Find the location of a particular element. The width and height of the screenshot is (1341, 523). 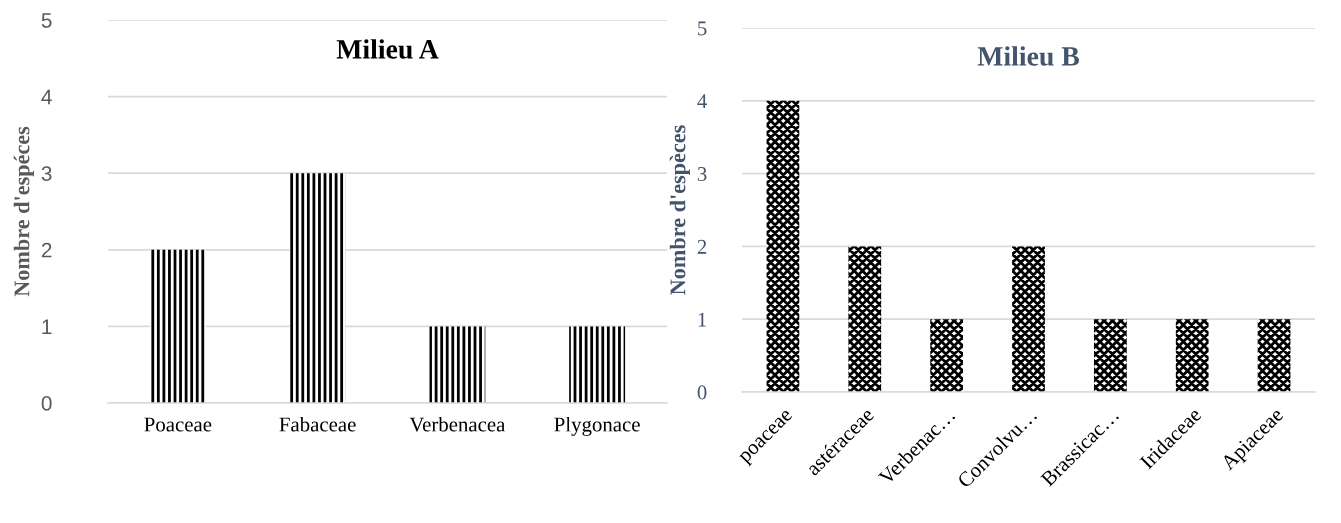

x-tick-label: Poaceae is located at coordinates (178, 424).